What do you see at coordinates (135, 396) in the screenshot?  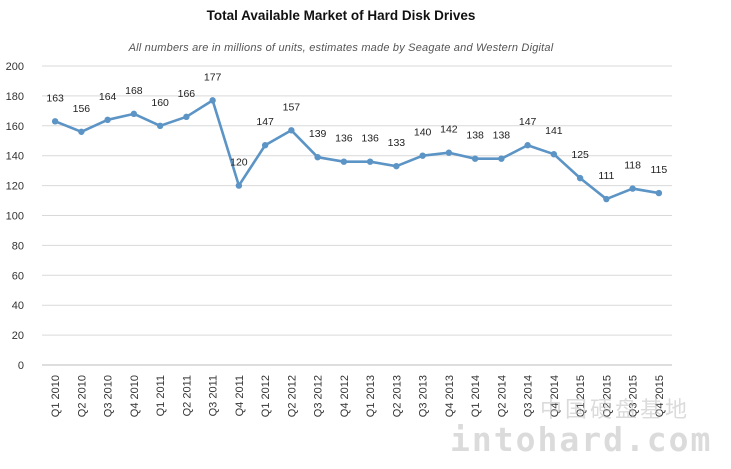 I see `x-tick-label: Q4 2010` at bounding box center [135, 396].